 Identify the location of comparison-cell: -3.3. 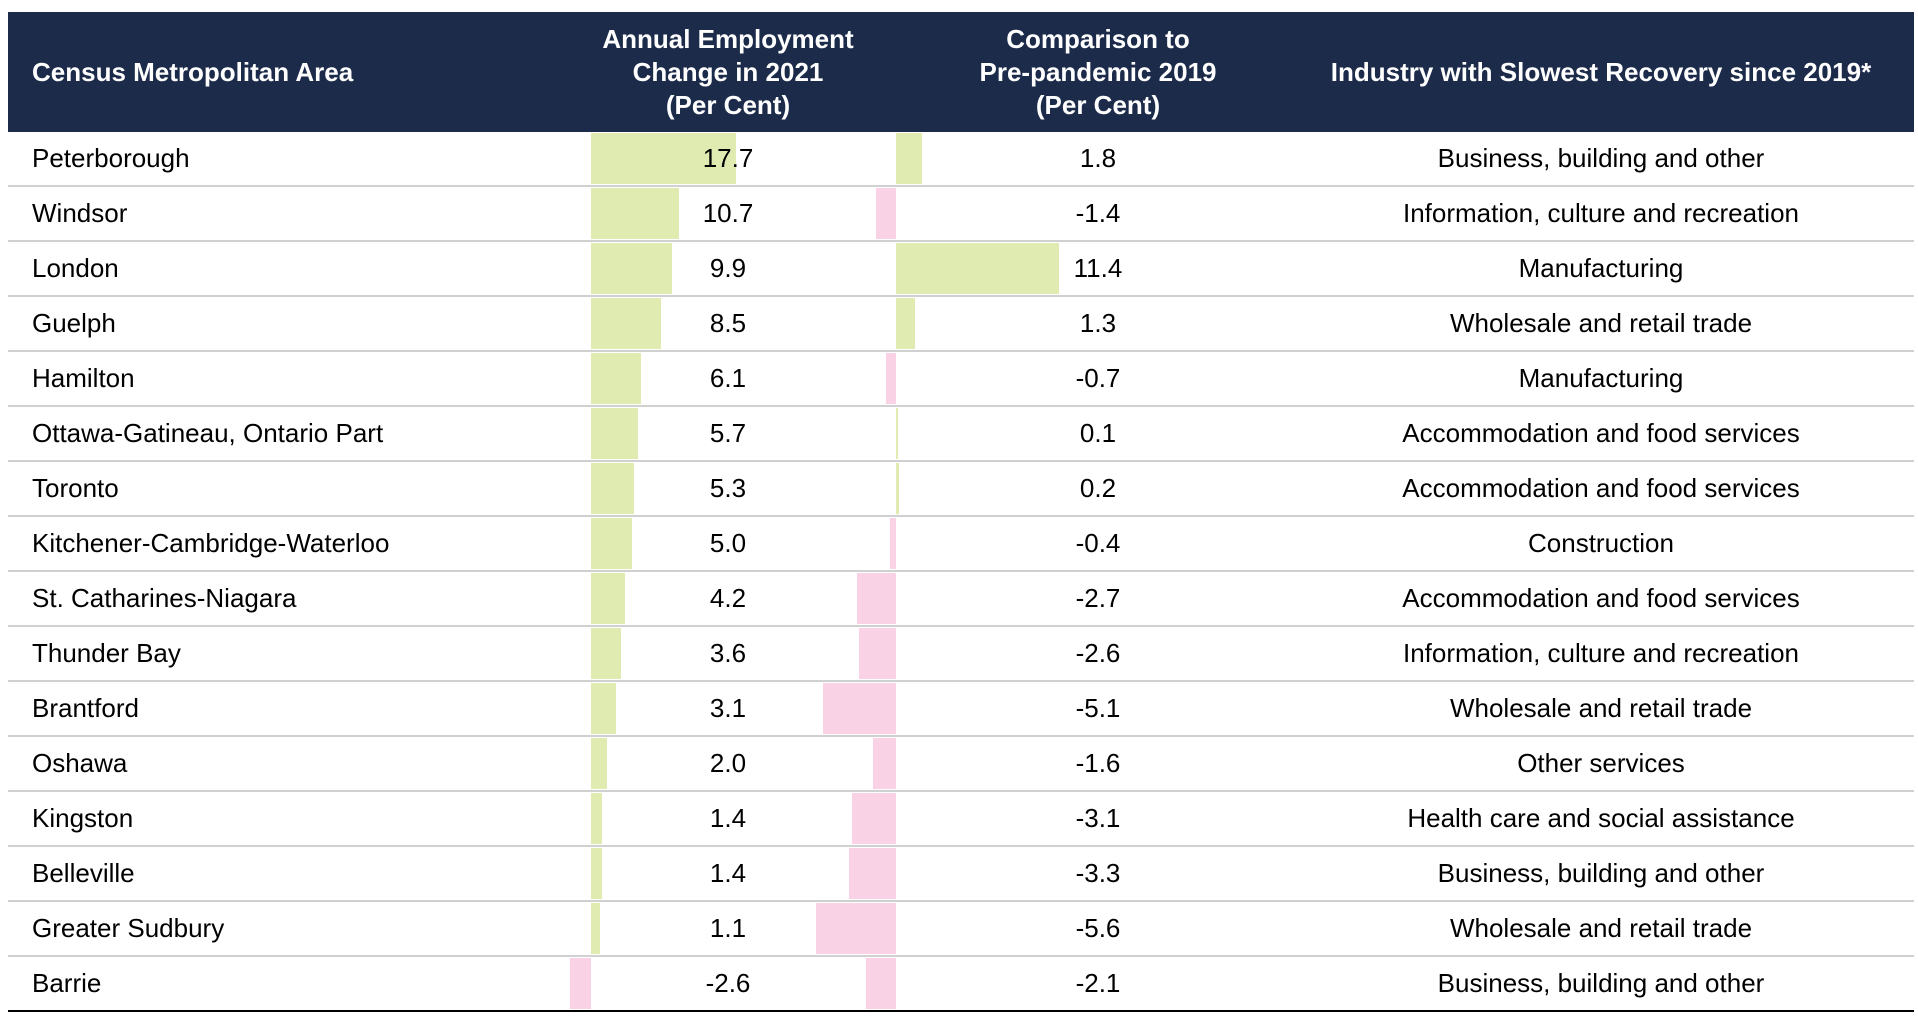
(1098, 873).